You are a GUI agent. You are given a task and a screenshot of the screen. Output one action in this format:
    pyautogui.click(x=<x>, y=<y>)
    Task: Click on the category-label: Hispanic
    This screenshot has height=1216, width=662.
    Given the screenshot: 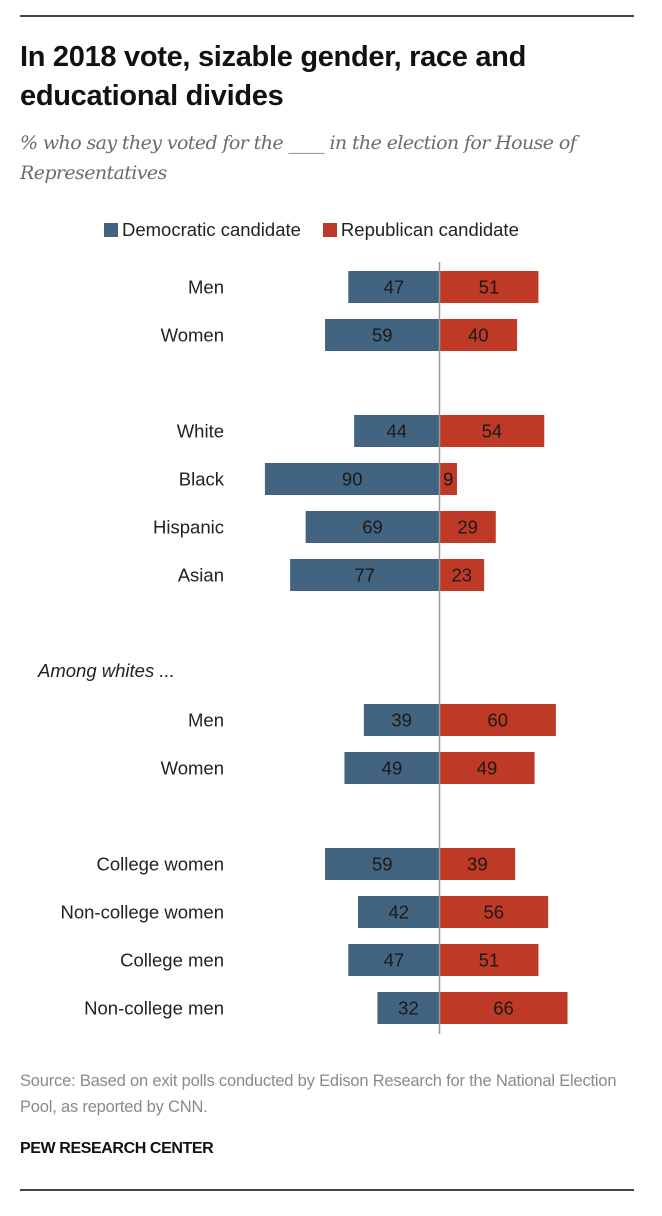 What is the action you would take?
    pyautogui.click(x=188, y=527)
    